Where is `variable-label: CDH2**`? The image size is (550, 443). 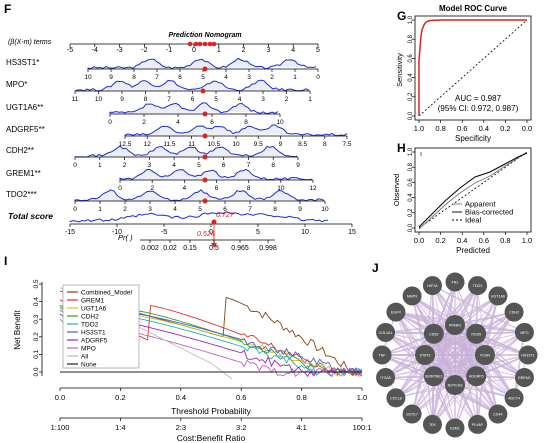
variable-label: CDH2** is located at coordinates (20, 150).